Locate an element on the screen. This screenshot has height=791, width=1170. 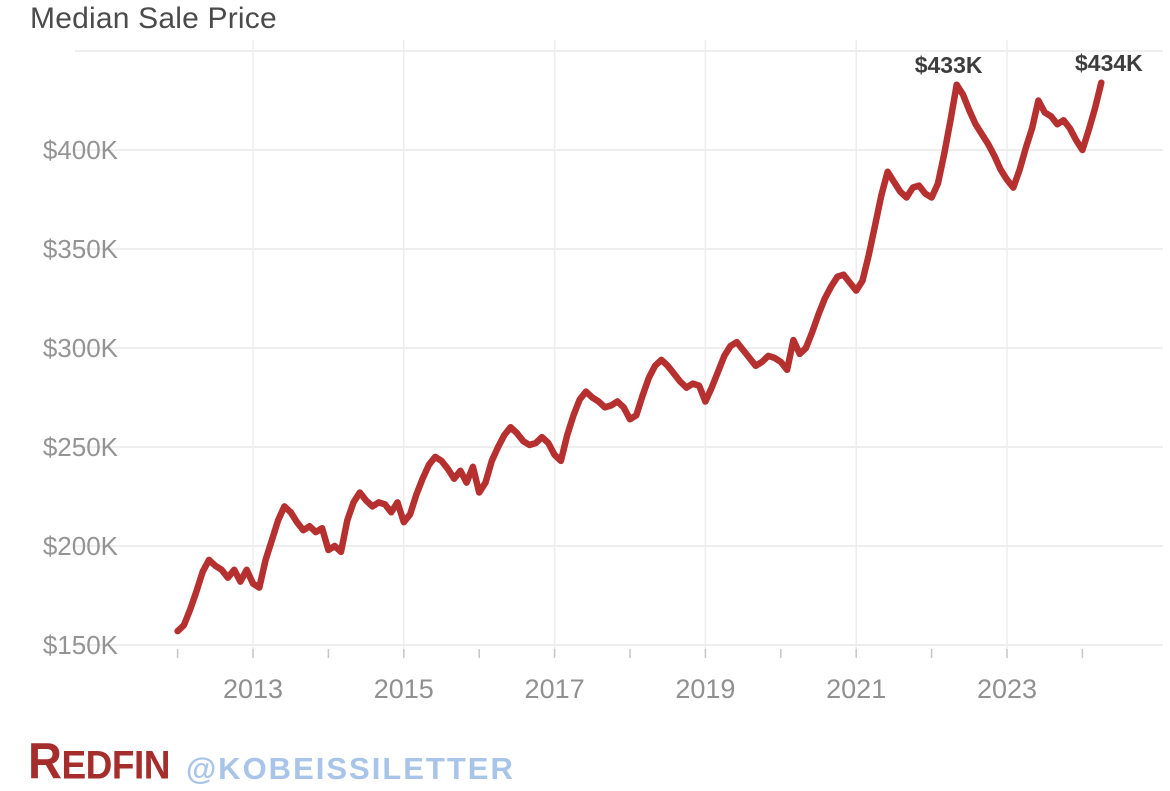
y-axis-label: $350K is located at coordinates (80, 249).